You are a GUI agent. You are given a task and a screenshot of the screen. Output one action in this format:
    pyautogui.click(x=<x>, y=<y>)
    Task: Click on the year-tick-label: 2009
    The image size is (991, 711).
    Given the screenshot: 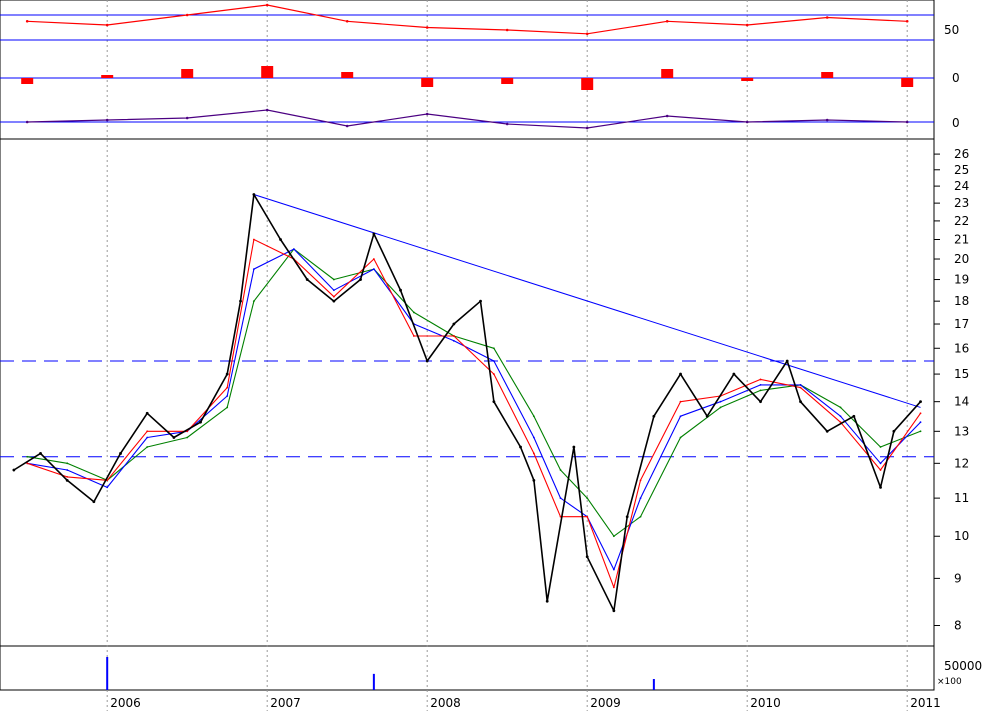 What is the action you would take?
    pyautogui.click(x=605, y=703)
    